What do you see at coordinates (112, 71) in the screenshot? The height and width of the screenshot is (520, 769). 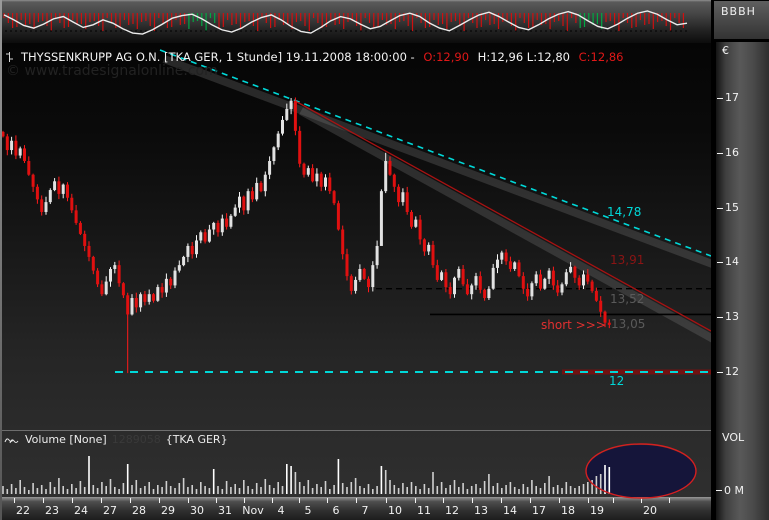 I see `watermark: © www.tradesignalonline.com` at bounding box center [112, 71].